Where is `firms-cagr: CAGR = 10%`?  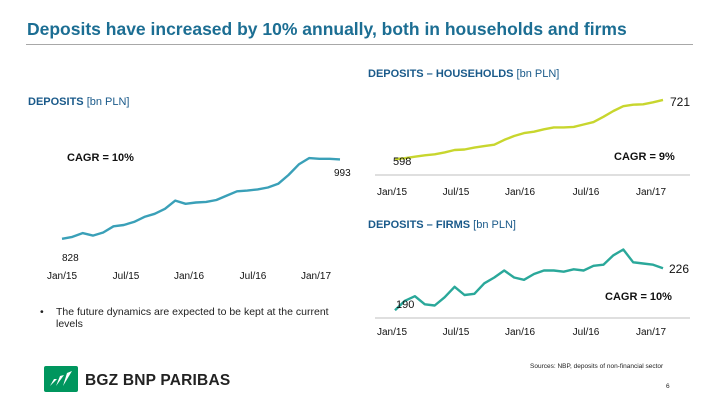
firms-cagr: CAGR = 10% is located at coordinates (638, 297).